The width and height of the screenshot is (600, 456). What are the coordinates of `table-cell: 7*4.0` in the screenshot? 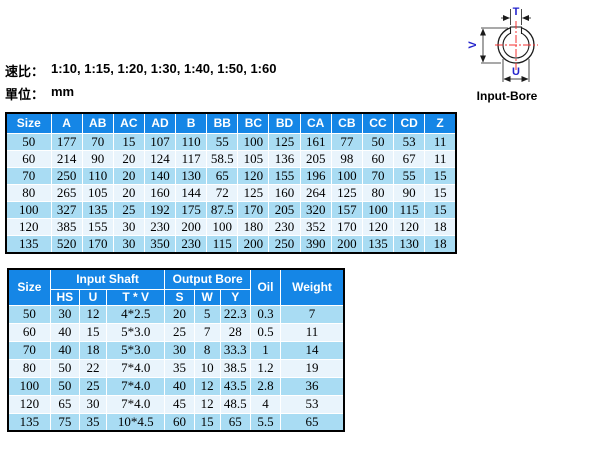 It's located at (136, 368).